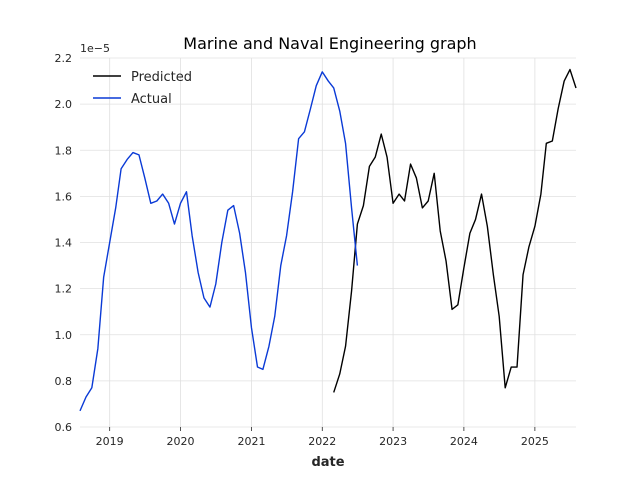 This screenshot has width=640, height=480. I want to click on y-tick-label: 1.4, so click(64, 243).